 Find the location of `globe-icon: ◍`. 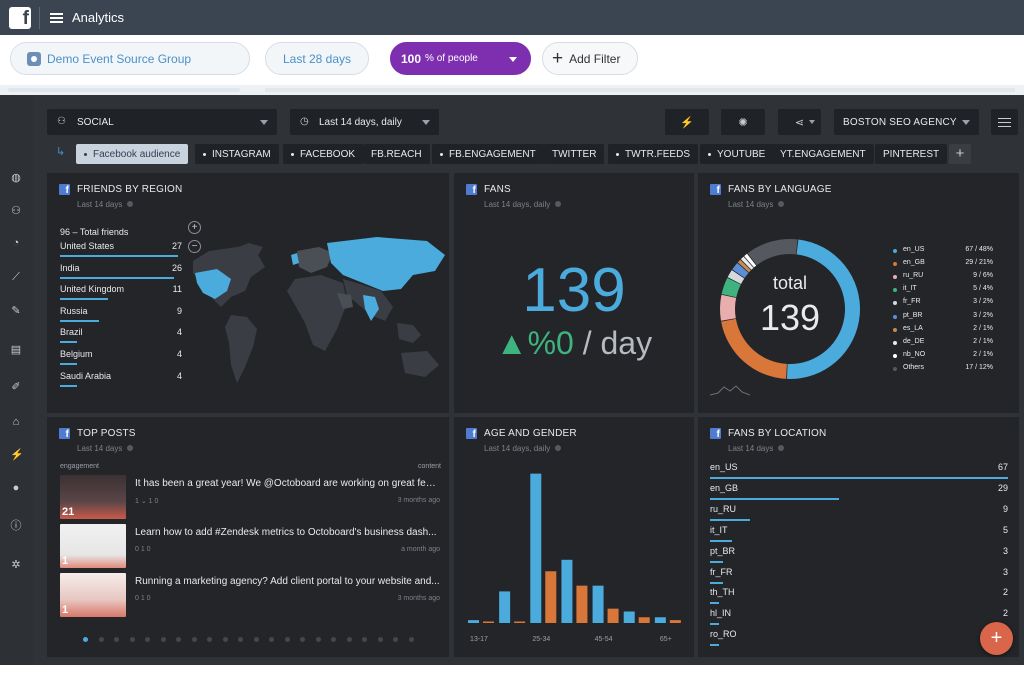

globe-icon: ◍ is located at coordinates (16, 178).